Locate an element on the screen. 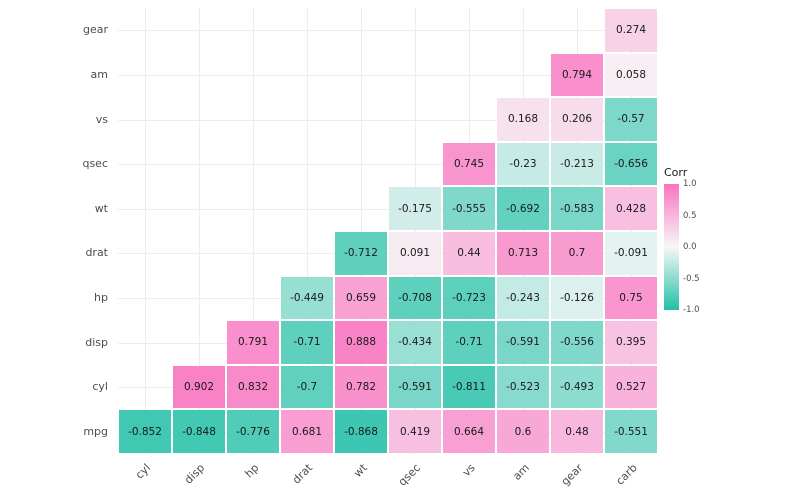  heatmap-cell: 0.681 is located at coordinates (307, 431).